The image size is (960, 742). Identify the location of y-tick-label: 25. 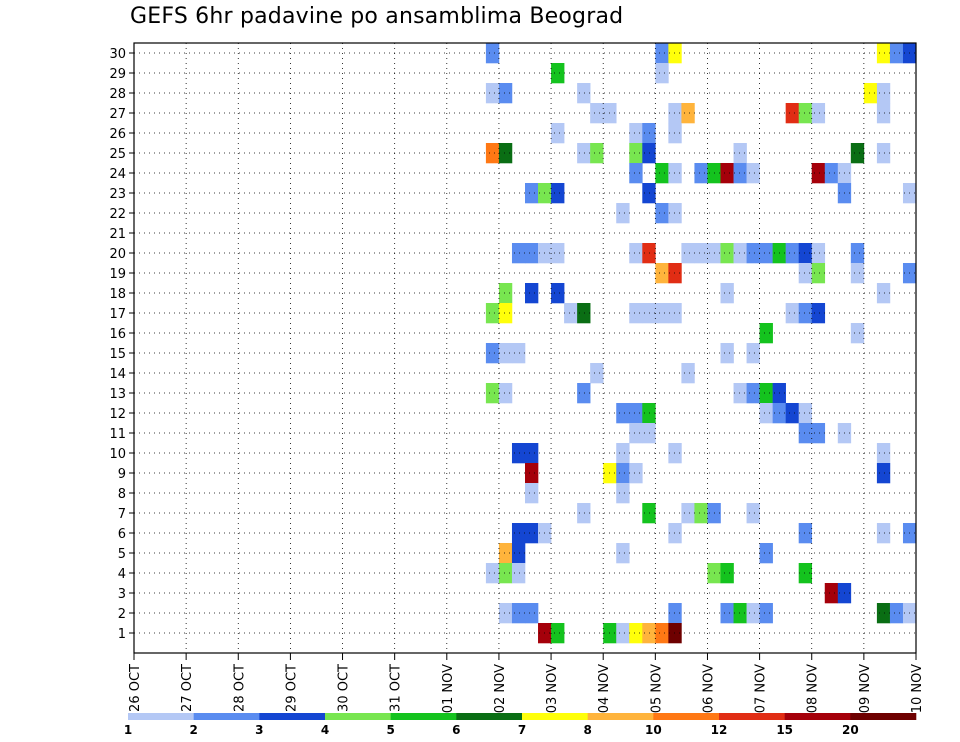
(117, 154).